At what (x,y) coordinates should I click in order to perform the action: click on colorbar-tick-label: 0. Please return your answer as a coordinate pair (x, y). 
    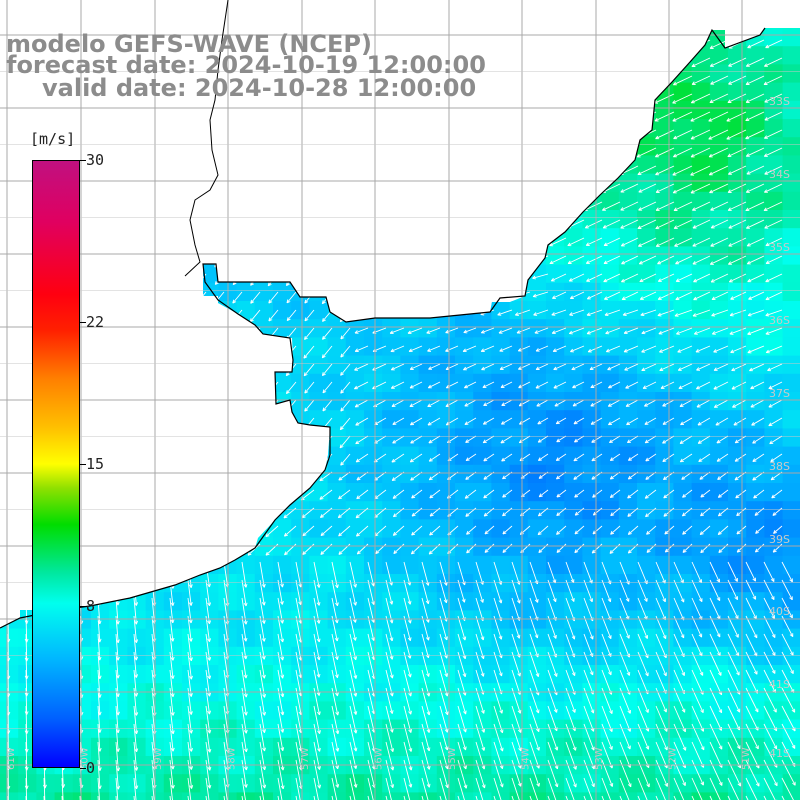
    Looking at the image, I should click on (91, 768).